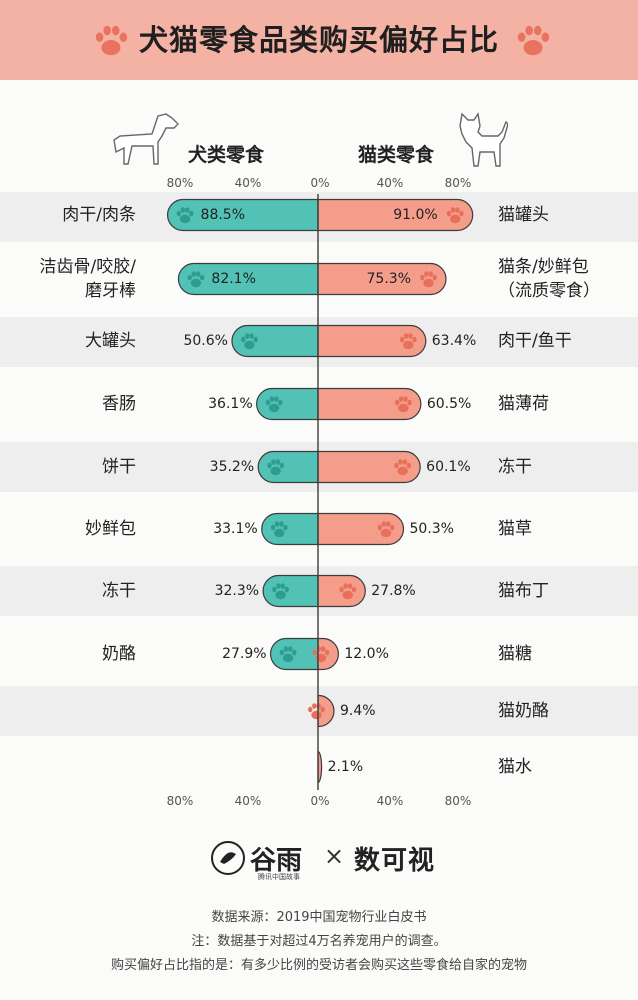 The width and height of the screenshot is (638, 1000). I want to click on dog-value-label: 27.9%, so click(244, 654).